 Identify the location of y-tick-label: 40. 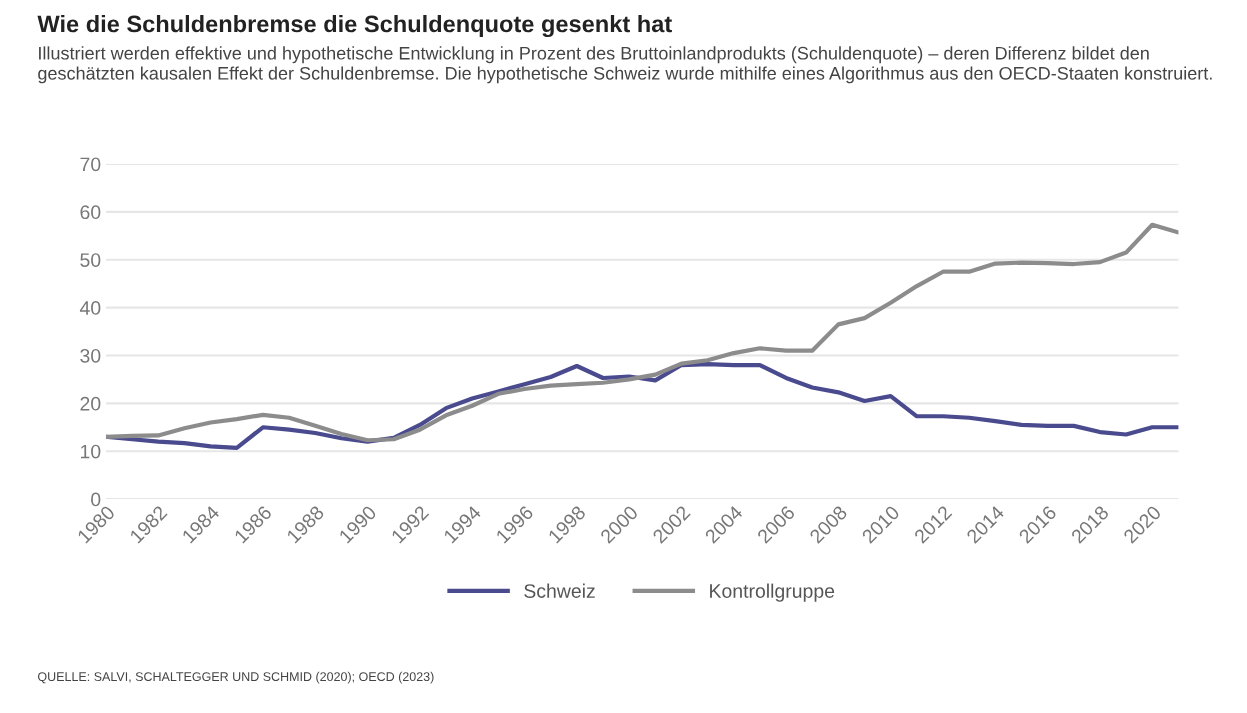
(90, 308).